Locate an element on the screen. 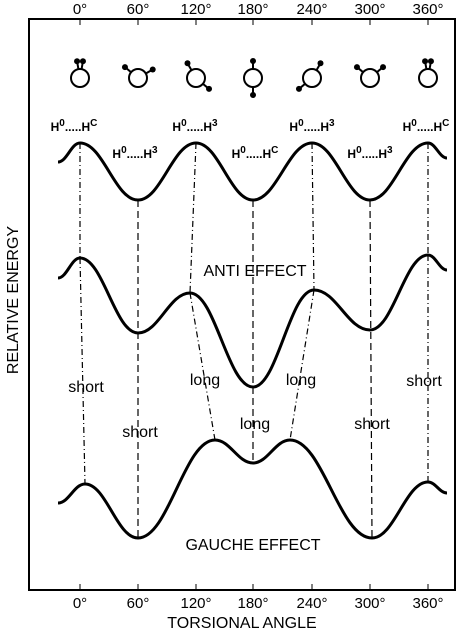 The height and width of the screenshot is (637, 474). bottom-tick-label: 60° is located at coordinates (138, 603).